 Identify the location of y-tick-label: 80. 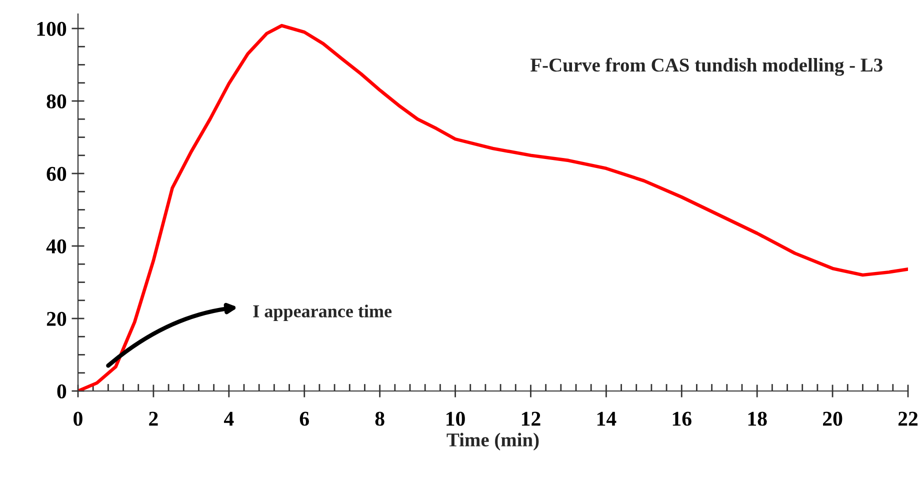
(56, 101).